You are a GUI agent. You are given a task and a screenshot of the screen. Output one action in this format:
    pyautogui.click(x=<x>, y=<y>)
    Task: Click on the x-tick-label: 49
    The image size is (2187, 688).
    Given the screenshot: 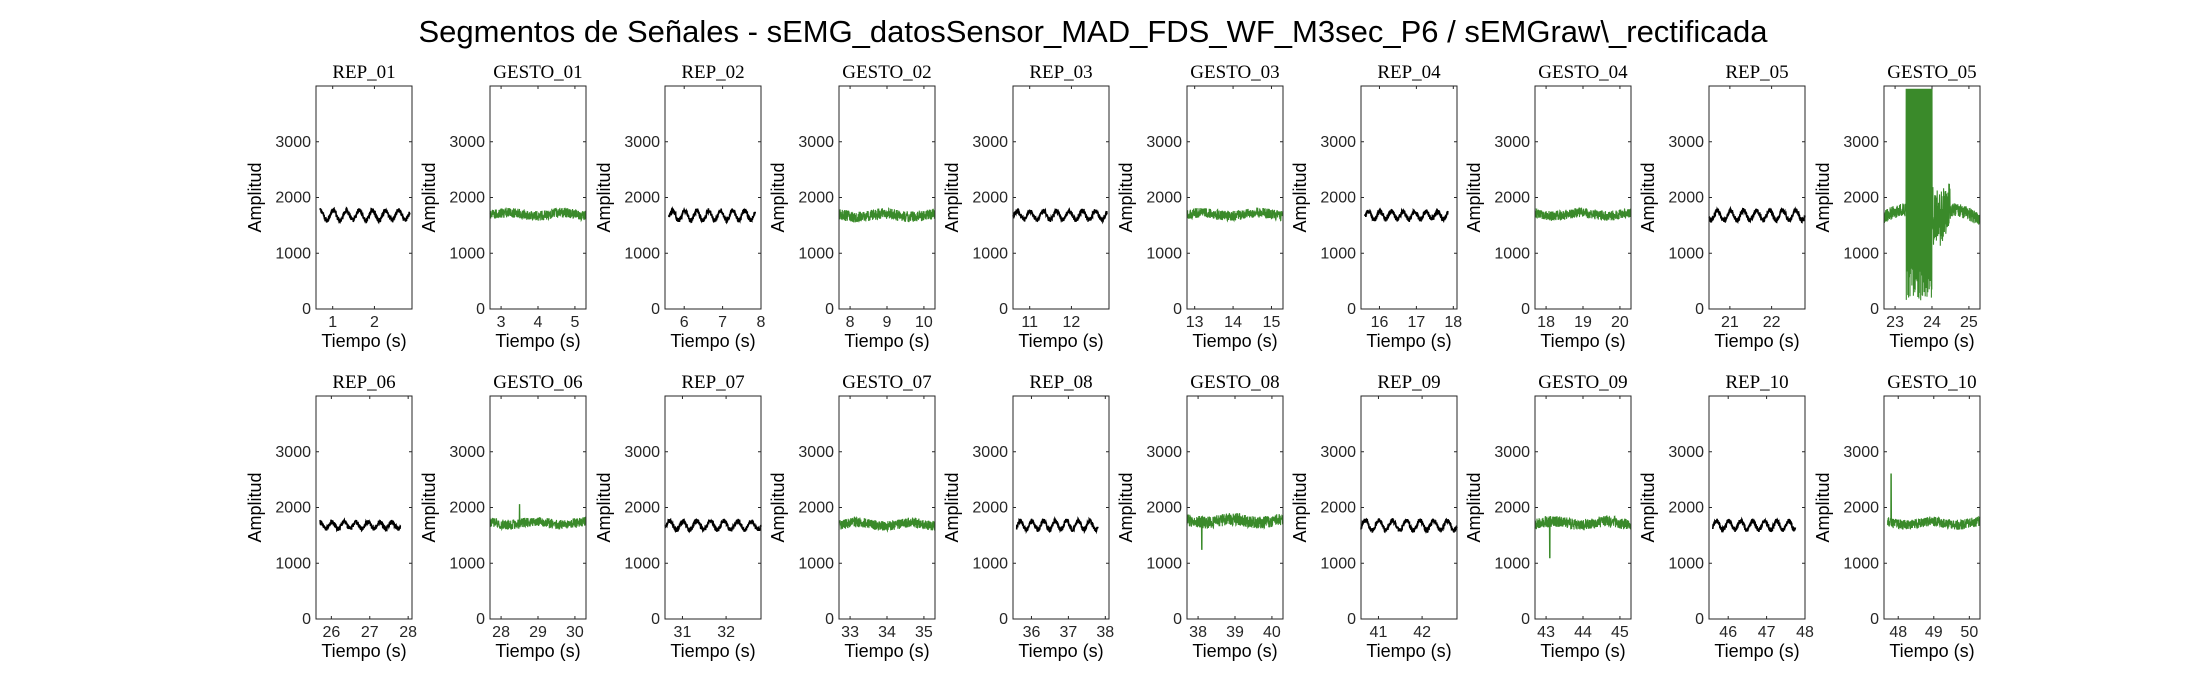 What is the action you would take?
    pyautogui.click(x=1934, y=632)
    